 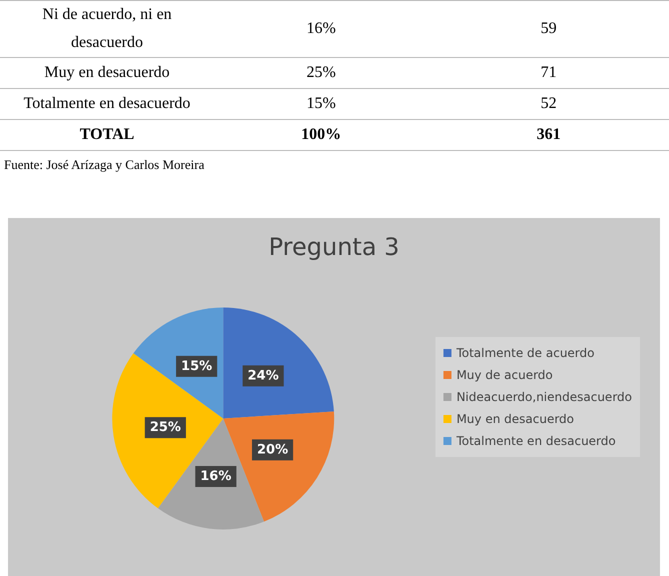 What do you see at coordinates (165, 428) in the screenshot?
I see `data-label: 25%` at bounding box center [165, 428].